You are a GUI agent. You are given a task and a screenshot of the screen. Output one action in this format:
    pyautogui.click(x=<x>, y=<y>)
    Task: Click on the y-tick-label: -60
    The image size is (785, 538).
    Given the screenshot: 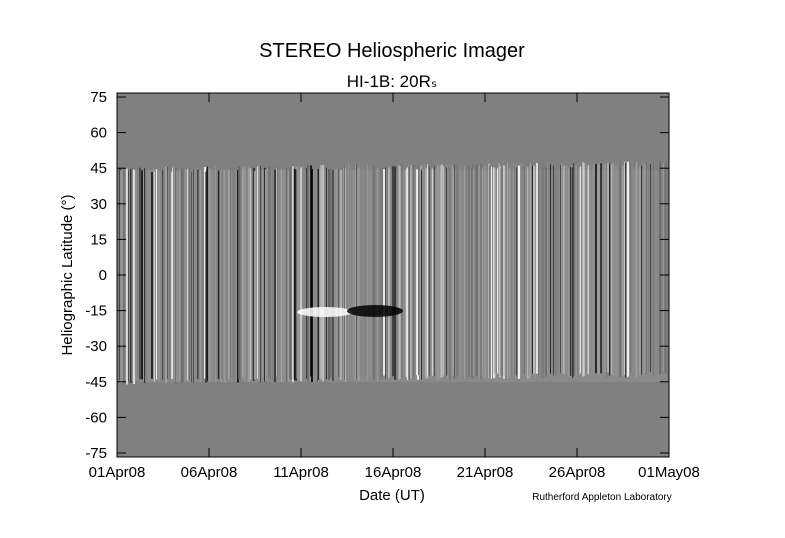 What is the action you would take?
    pyautogui.click(x=96, y=417)
    